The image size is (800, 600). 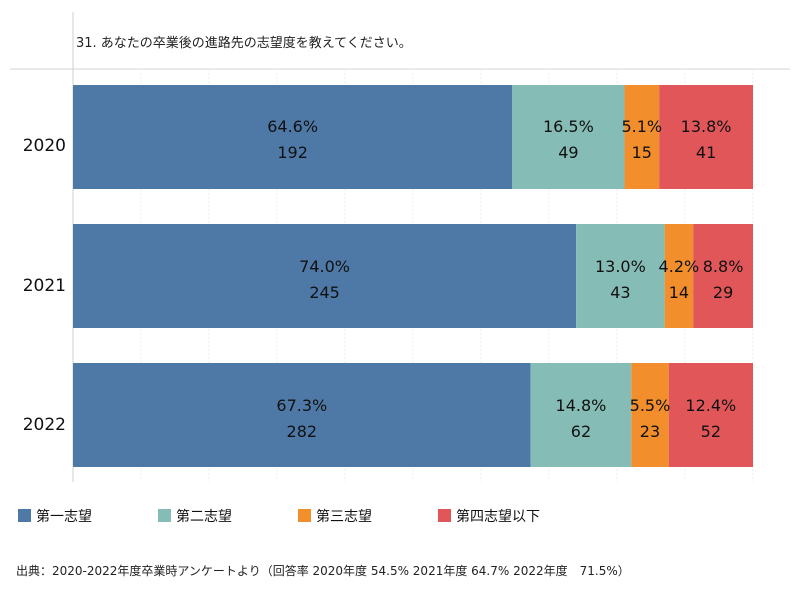 I want to click on percent-label: 16.5%, so click(x=568, y=126).